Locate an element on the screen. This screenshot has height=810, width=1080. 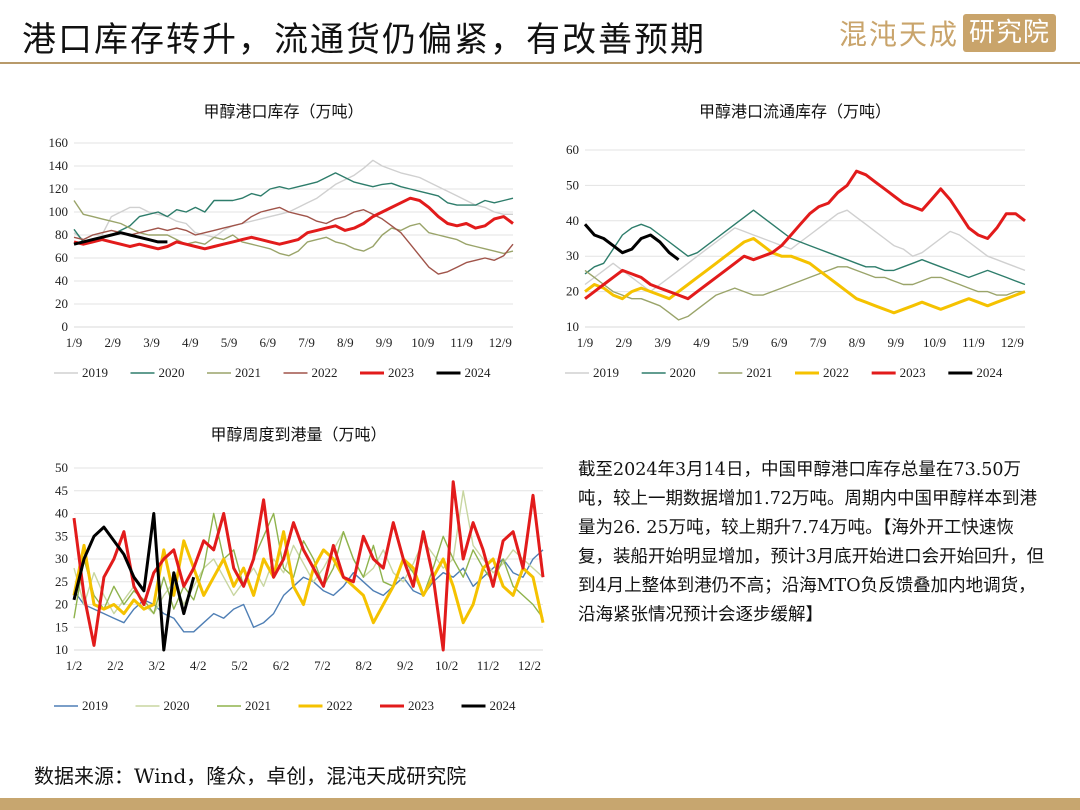
x-tick-label: 10/9 is located at coordinates (934, 342).